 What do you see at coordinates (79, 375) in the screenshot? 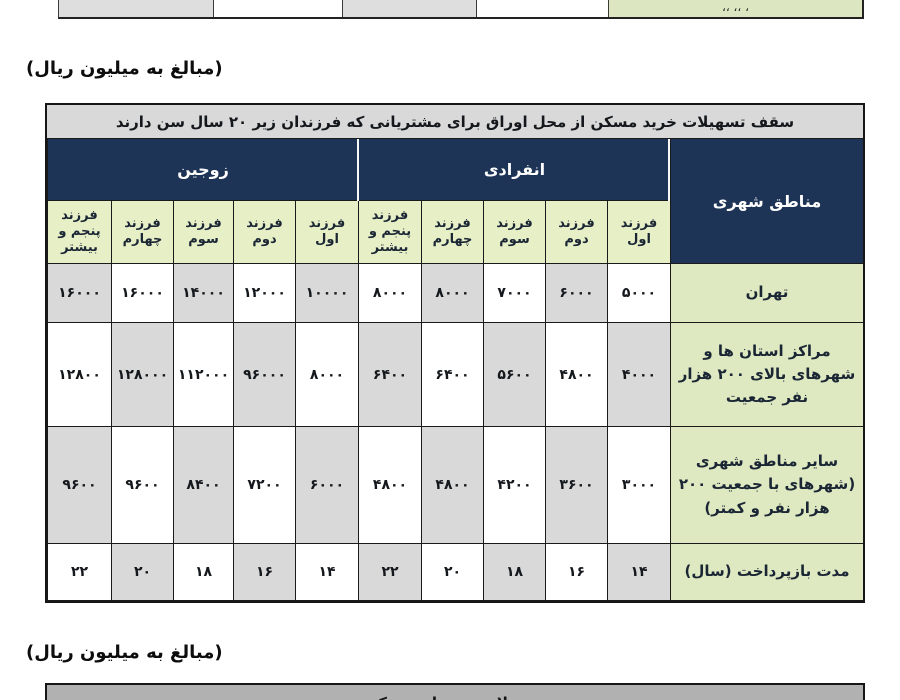
I see `value-cell: ۱۲۸۰۰` at bounding box center [79, 375].